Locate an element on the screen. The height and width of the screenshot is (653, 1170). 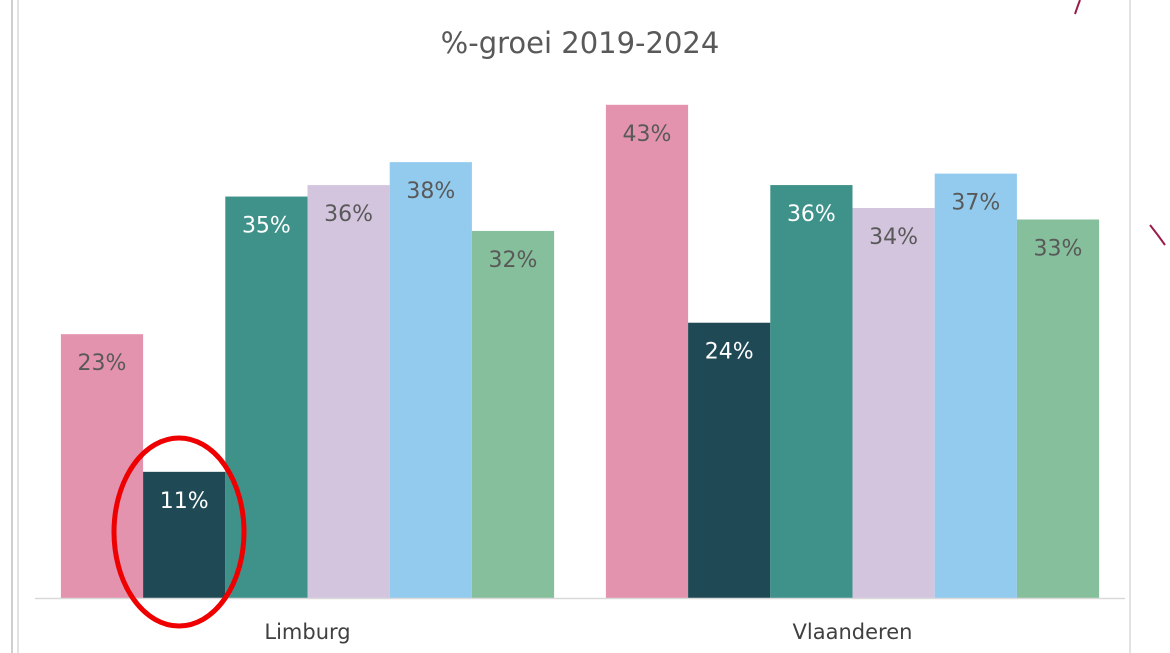
data-label: 11% is located at coordinates (184, 501).